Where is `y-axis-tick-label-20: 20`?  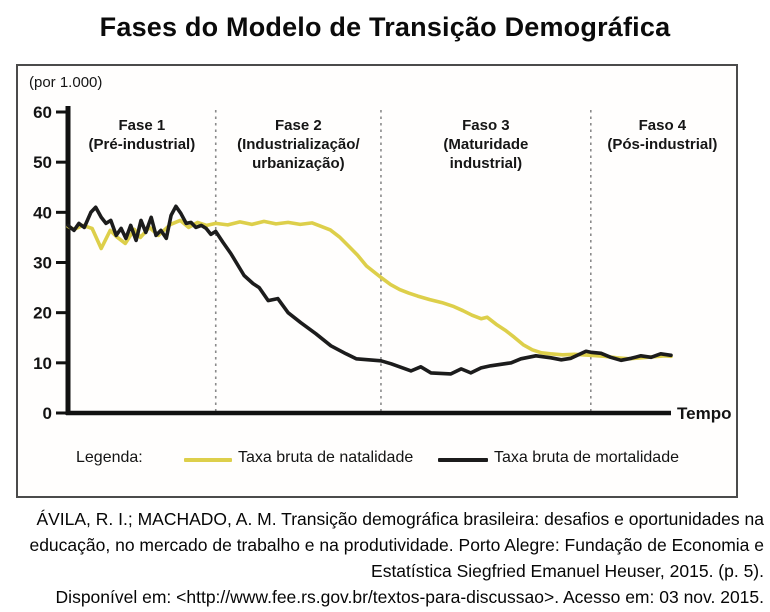 y-axis-tick-label-20: 20 is located at coordinates (42, 313).